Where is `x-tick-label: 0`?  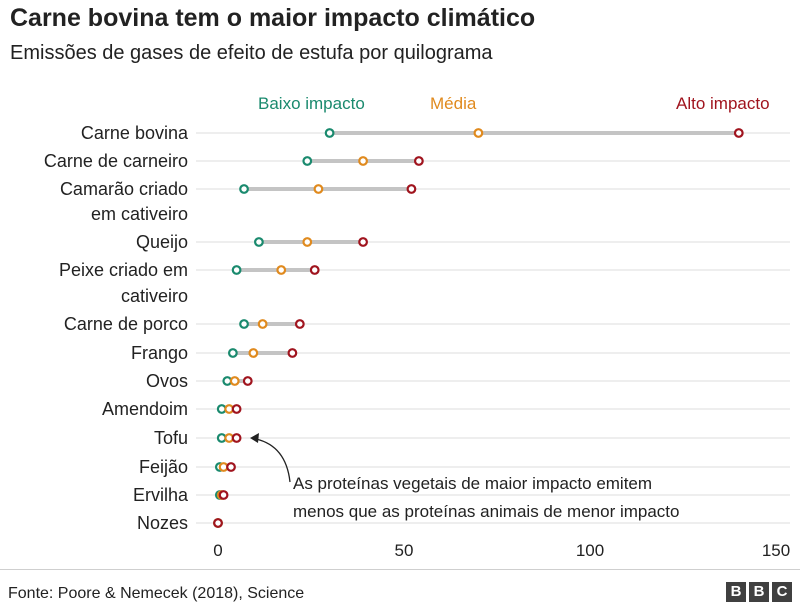
x-tick-label: 0 is located at coordinates (217, 550).